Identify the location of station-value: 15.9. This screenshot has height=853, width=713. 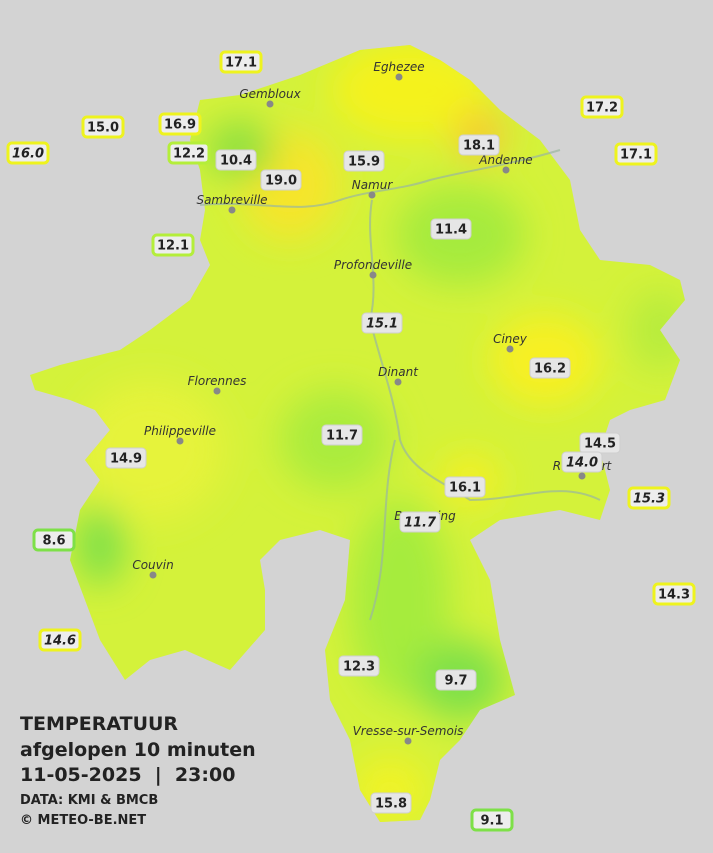
(364, 162).